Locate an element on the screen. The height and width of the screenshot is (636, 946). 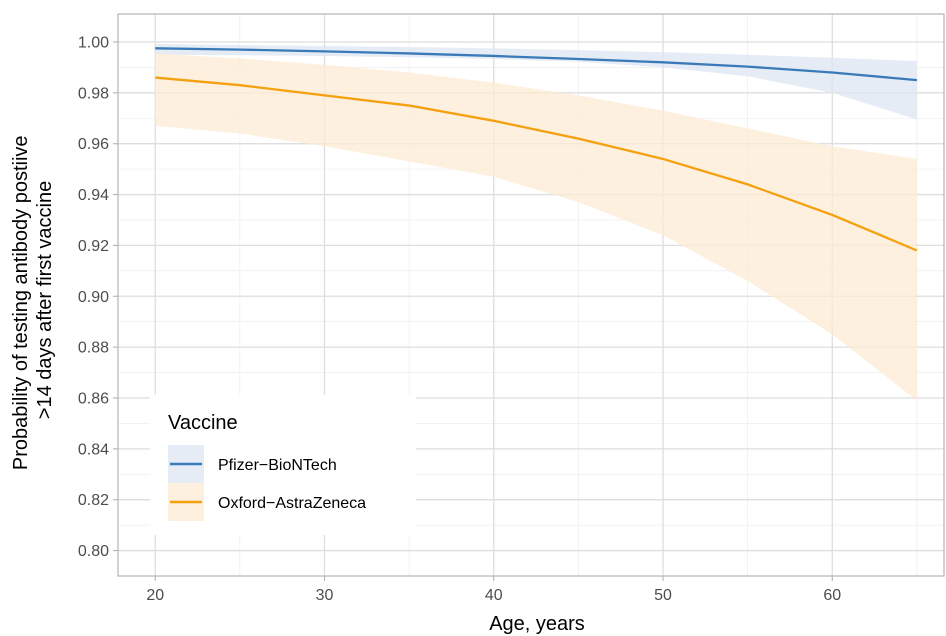
y-tick-label: 0.94 is located at coordinates (93, 195).